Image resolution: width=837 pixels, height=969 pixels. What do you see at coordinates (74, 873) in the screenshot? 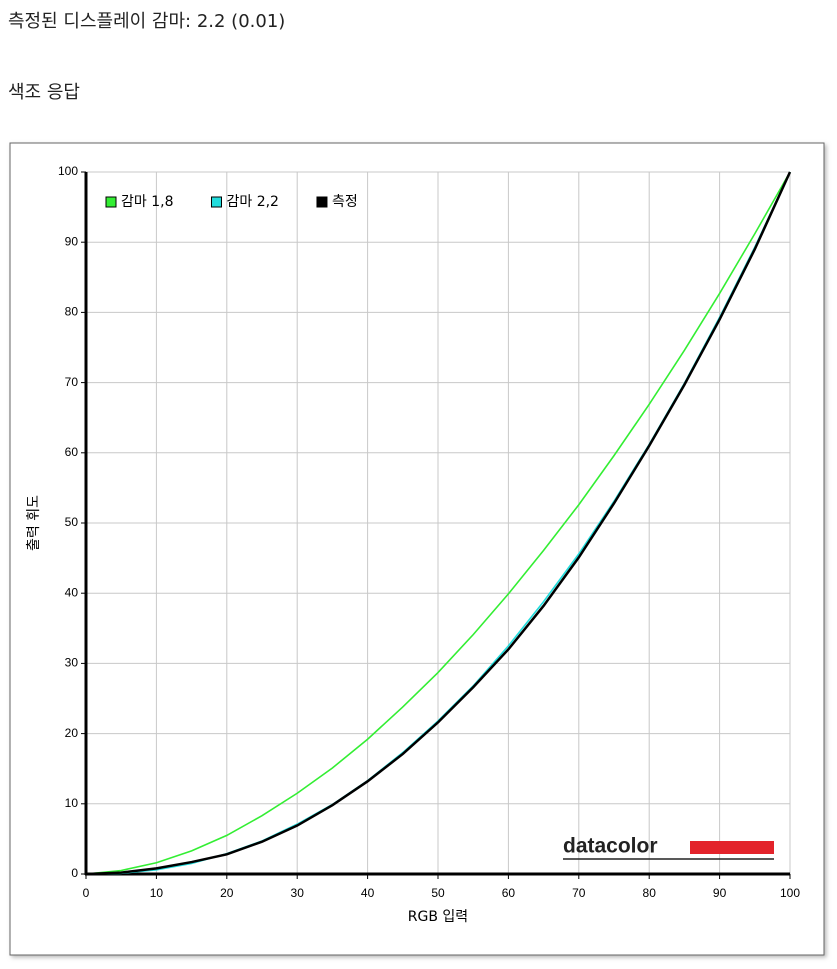
I see `y-tick-label: 0` at bounding box center [74, 873].